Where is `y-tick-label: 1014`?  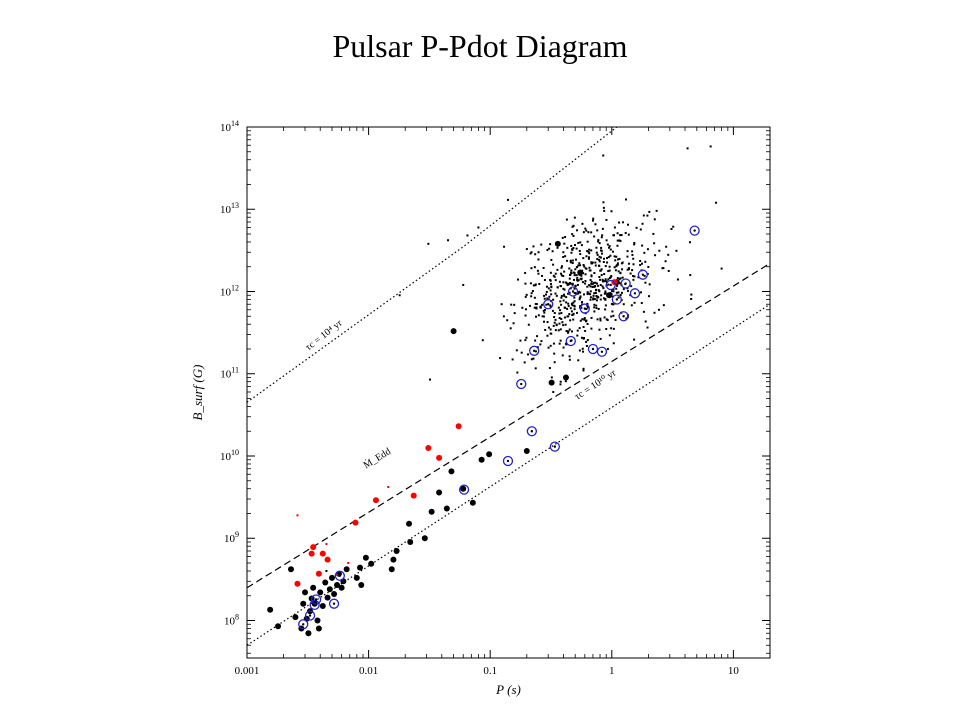 y-tick-label: 1014 is located at coordinates (229, 126).